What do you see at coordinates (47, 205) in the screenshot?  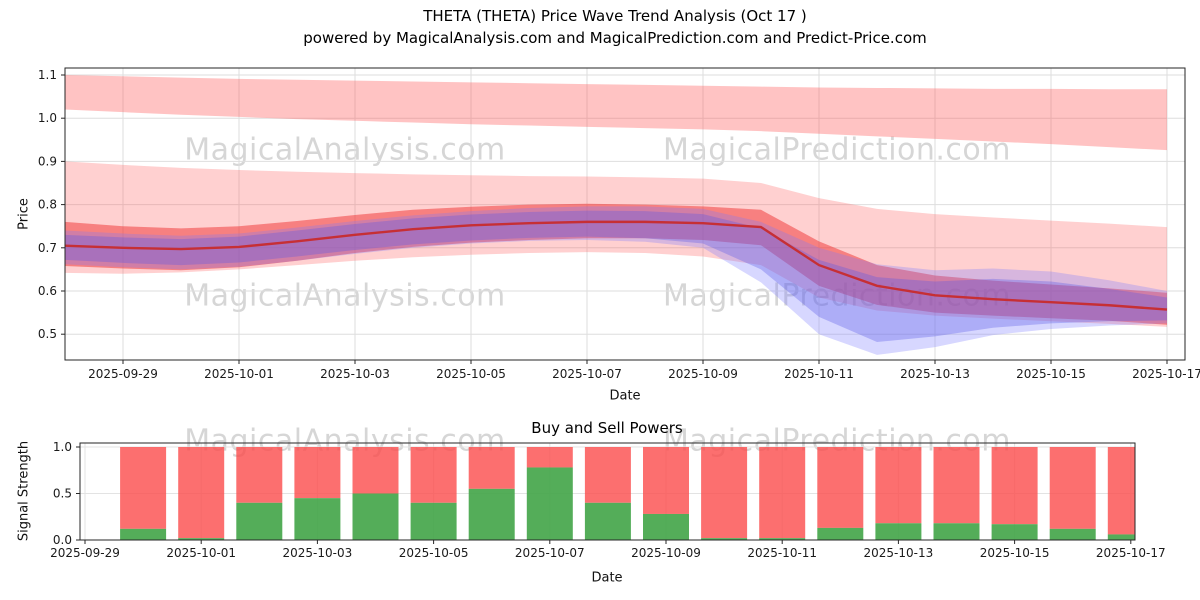 I see `y-tick-label: 0.8` at bounding box center [47, 205].